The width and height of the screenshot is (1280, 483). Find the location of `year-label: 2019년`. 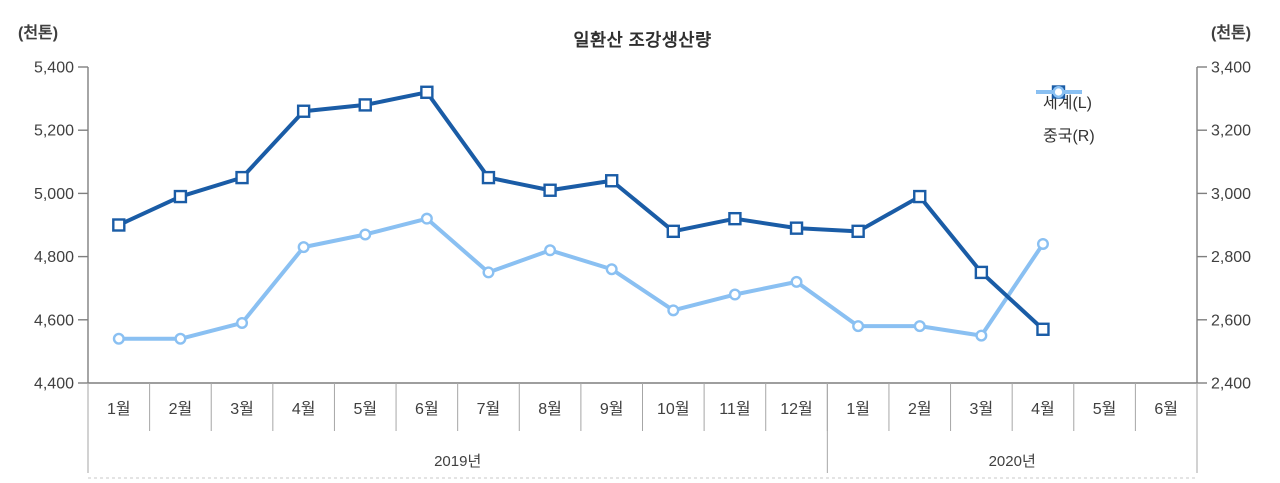

year-label: 2019년 is located at coordinates (457, 461).